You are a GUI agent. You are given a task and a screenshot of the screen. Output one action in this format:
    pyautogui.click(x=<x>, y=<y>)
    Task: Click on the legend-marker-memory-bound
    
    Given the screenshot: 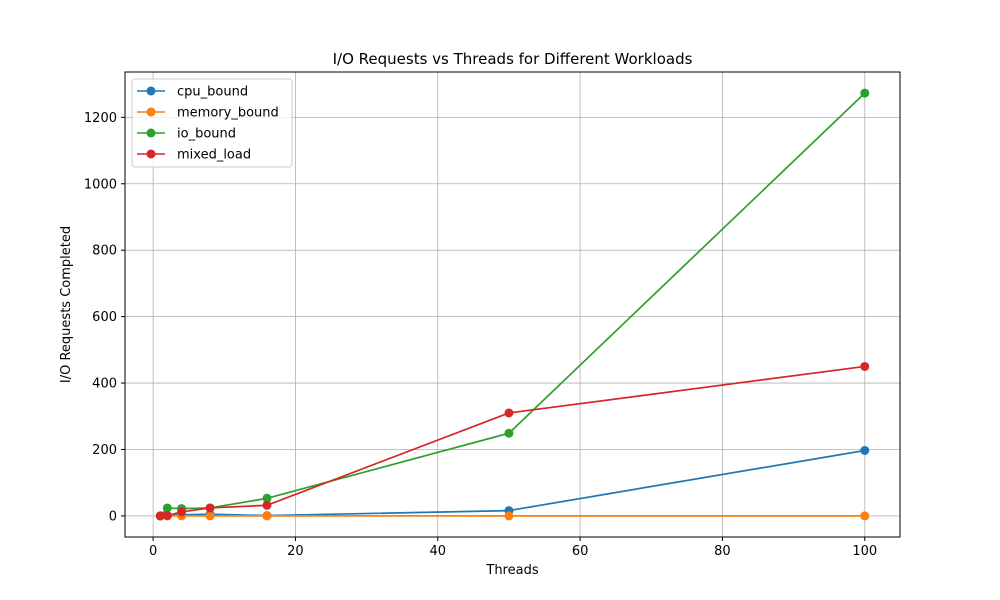 What is the action you would take?
    pyautogui.click(x=151, y=112)
    